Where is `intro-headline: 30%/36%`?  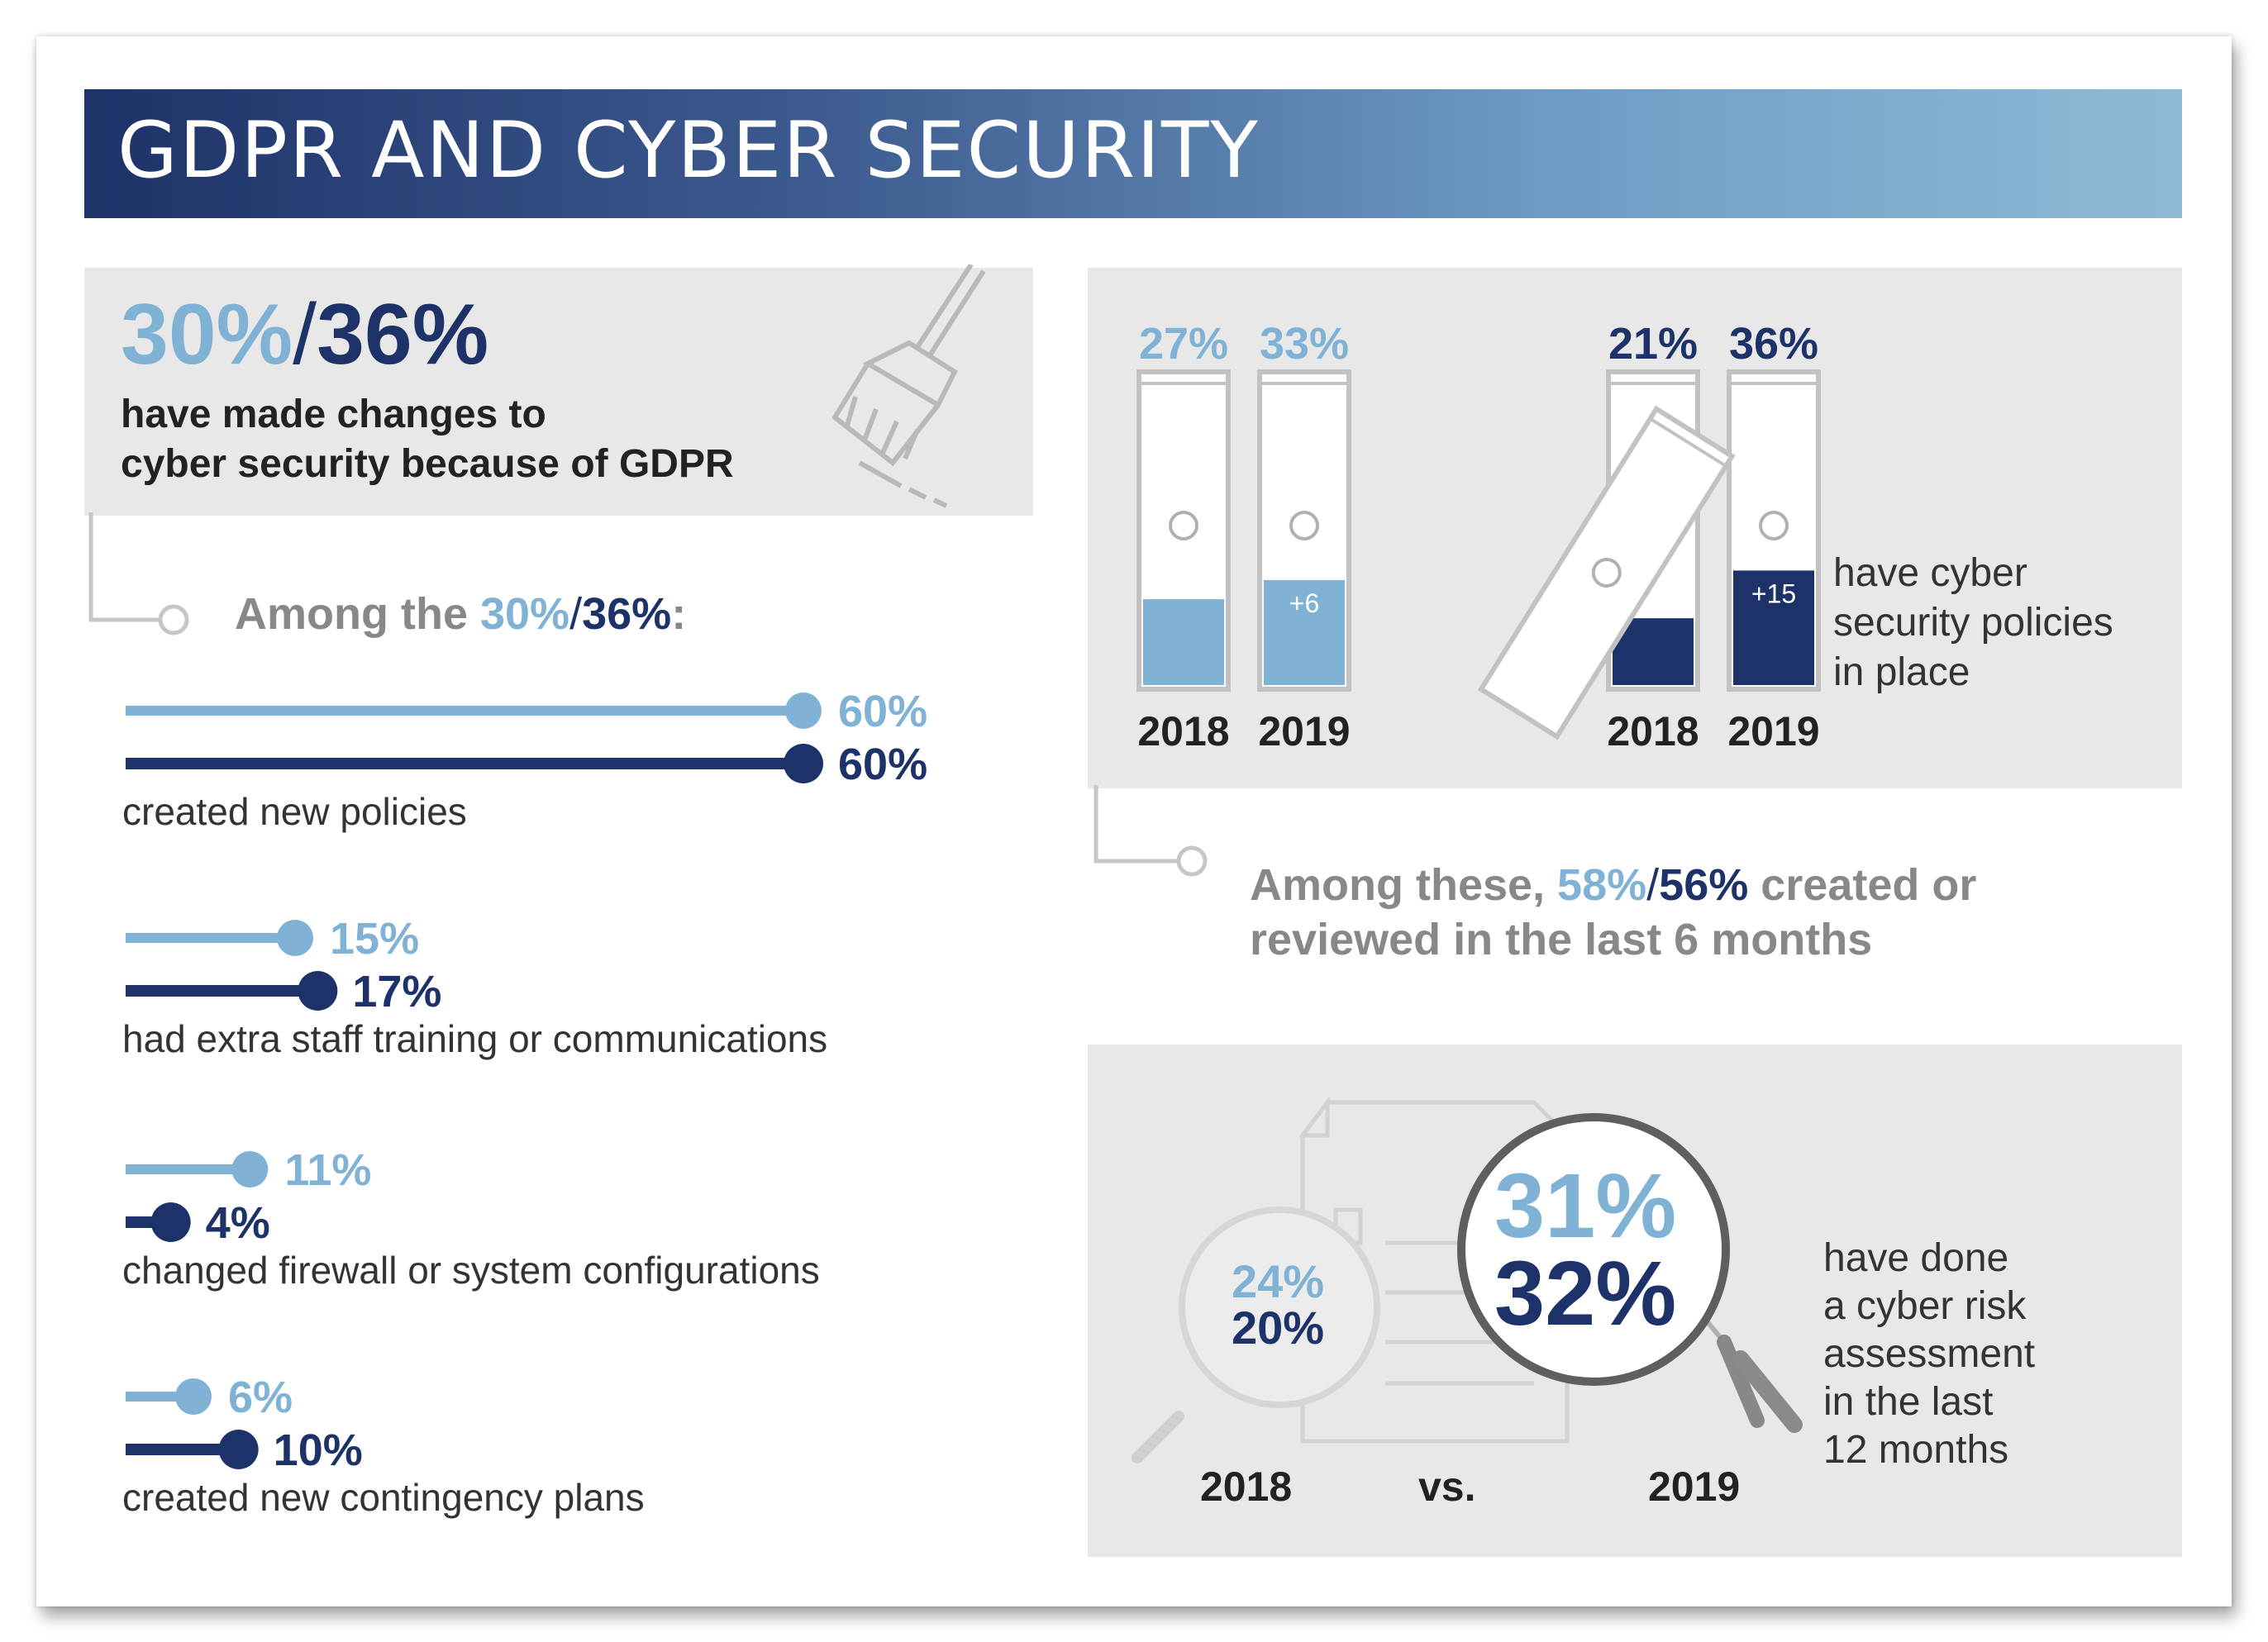
intro-headline: 30%/36% is located at coordinates (305, 335).